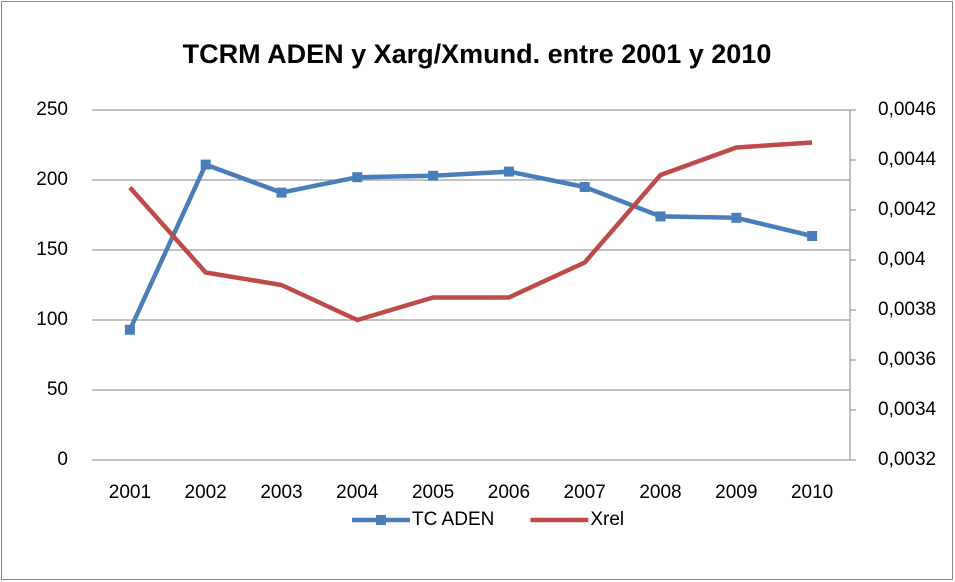 This screenshot has width=955, height=582. I want to click on y2-tick-label: 0,004, so click(902, 259).